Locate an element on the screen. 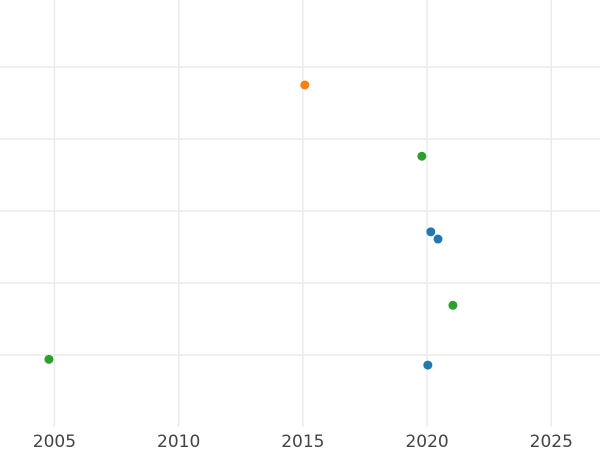 Image resolution: width=600 pixels, height=450 pixels. x-tick-label: 2010 is located at coordinates (178, 441).